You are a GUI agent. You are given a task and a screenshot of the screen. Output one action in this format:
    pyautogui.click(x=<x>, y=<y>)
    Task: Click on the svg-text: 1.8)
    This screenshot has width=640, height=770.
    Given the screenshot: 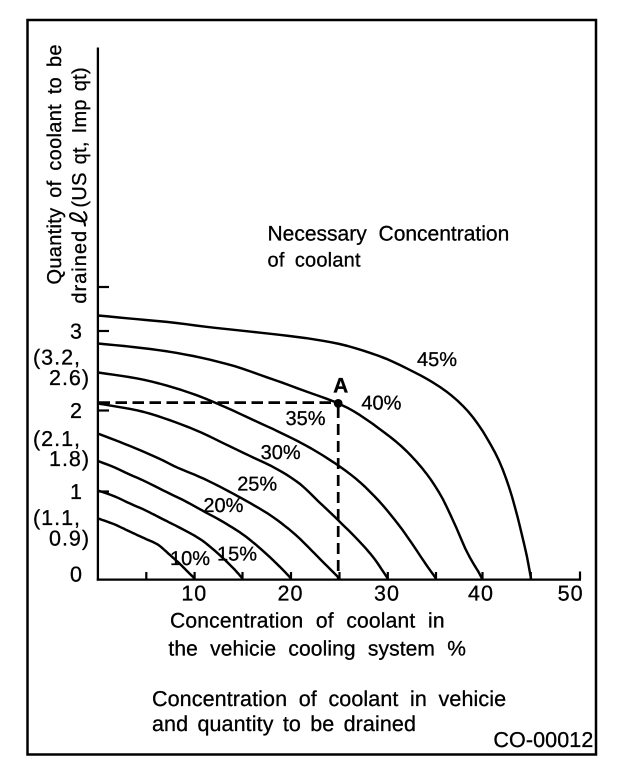 What is the action you would take?
    pyautogui.click(x=69, y=459)
    